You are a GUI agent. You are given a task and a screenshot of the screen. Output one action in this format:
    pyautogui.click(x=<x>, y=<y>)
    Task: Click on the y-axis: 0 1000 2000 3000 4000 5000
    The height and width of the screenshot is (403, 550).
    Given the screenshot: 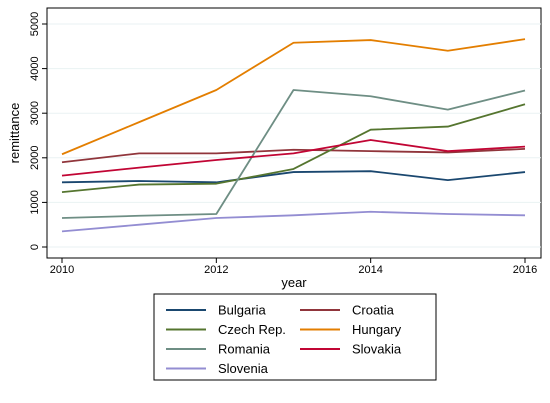 What is the action you would take?
    pyautogui.click(x=38, y=133)
    